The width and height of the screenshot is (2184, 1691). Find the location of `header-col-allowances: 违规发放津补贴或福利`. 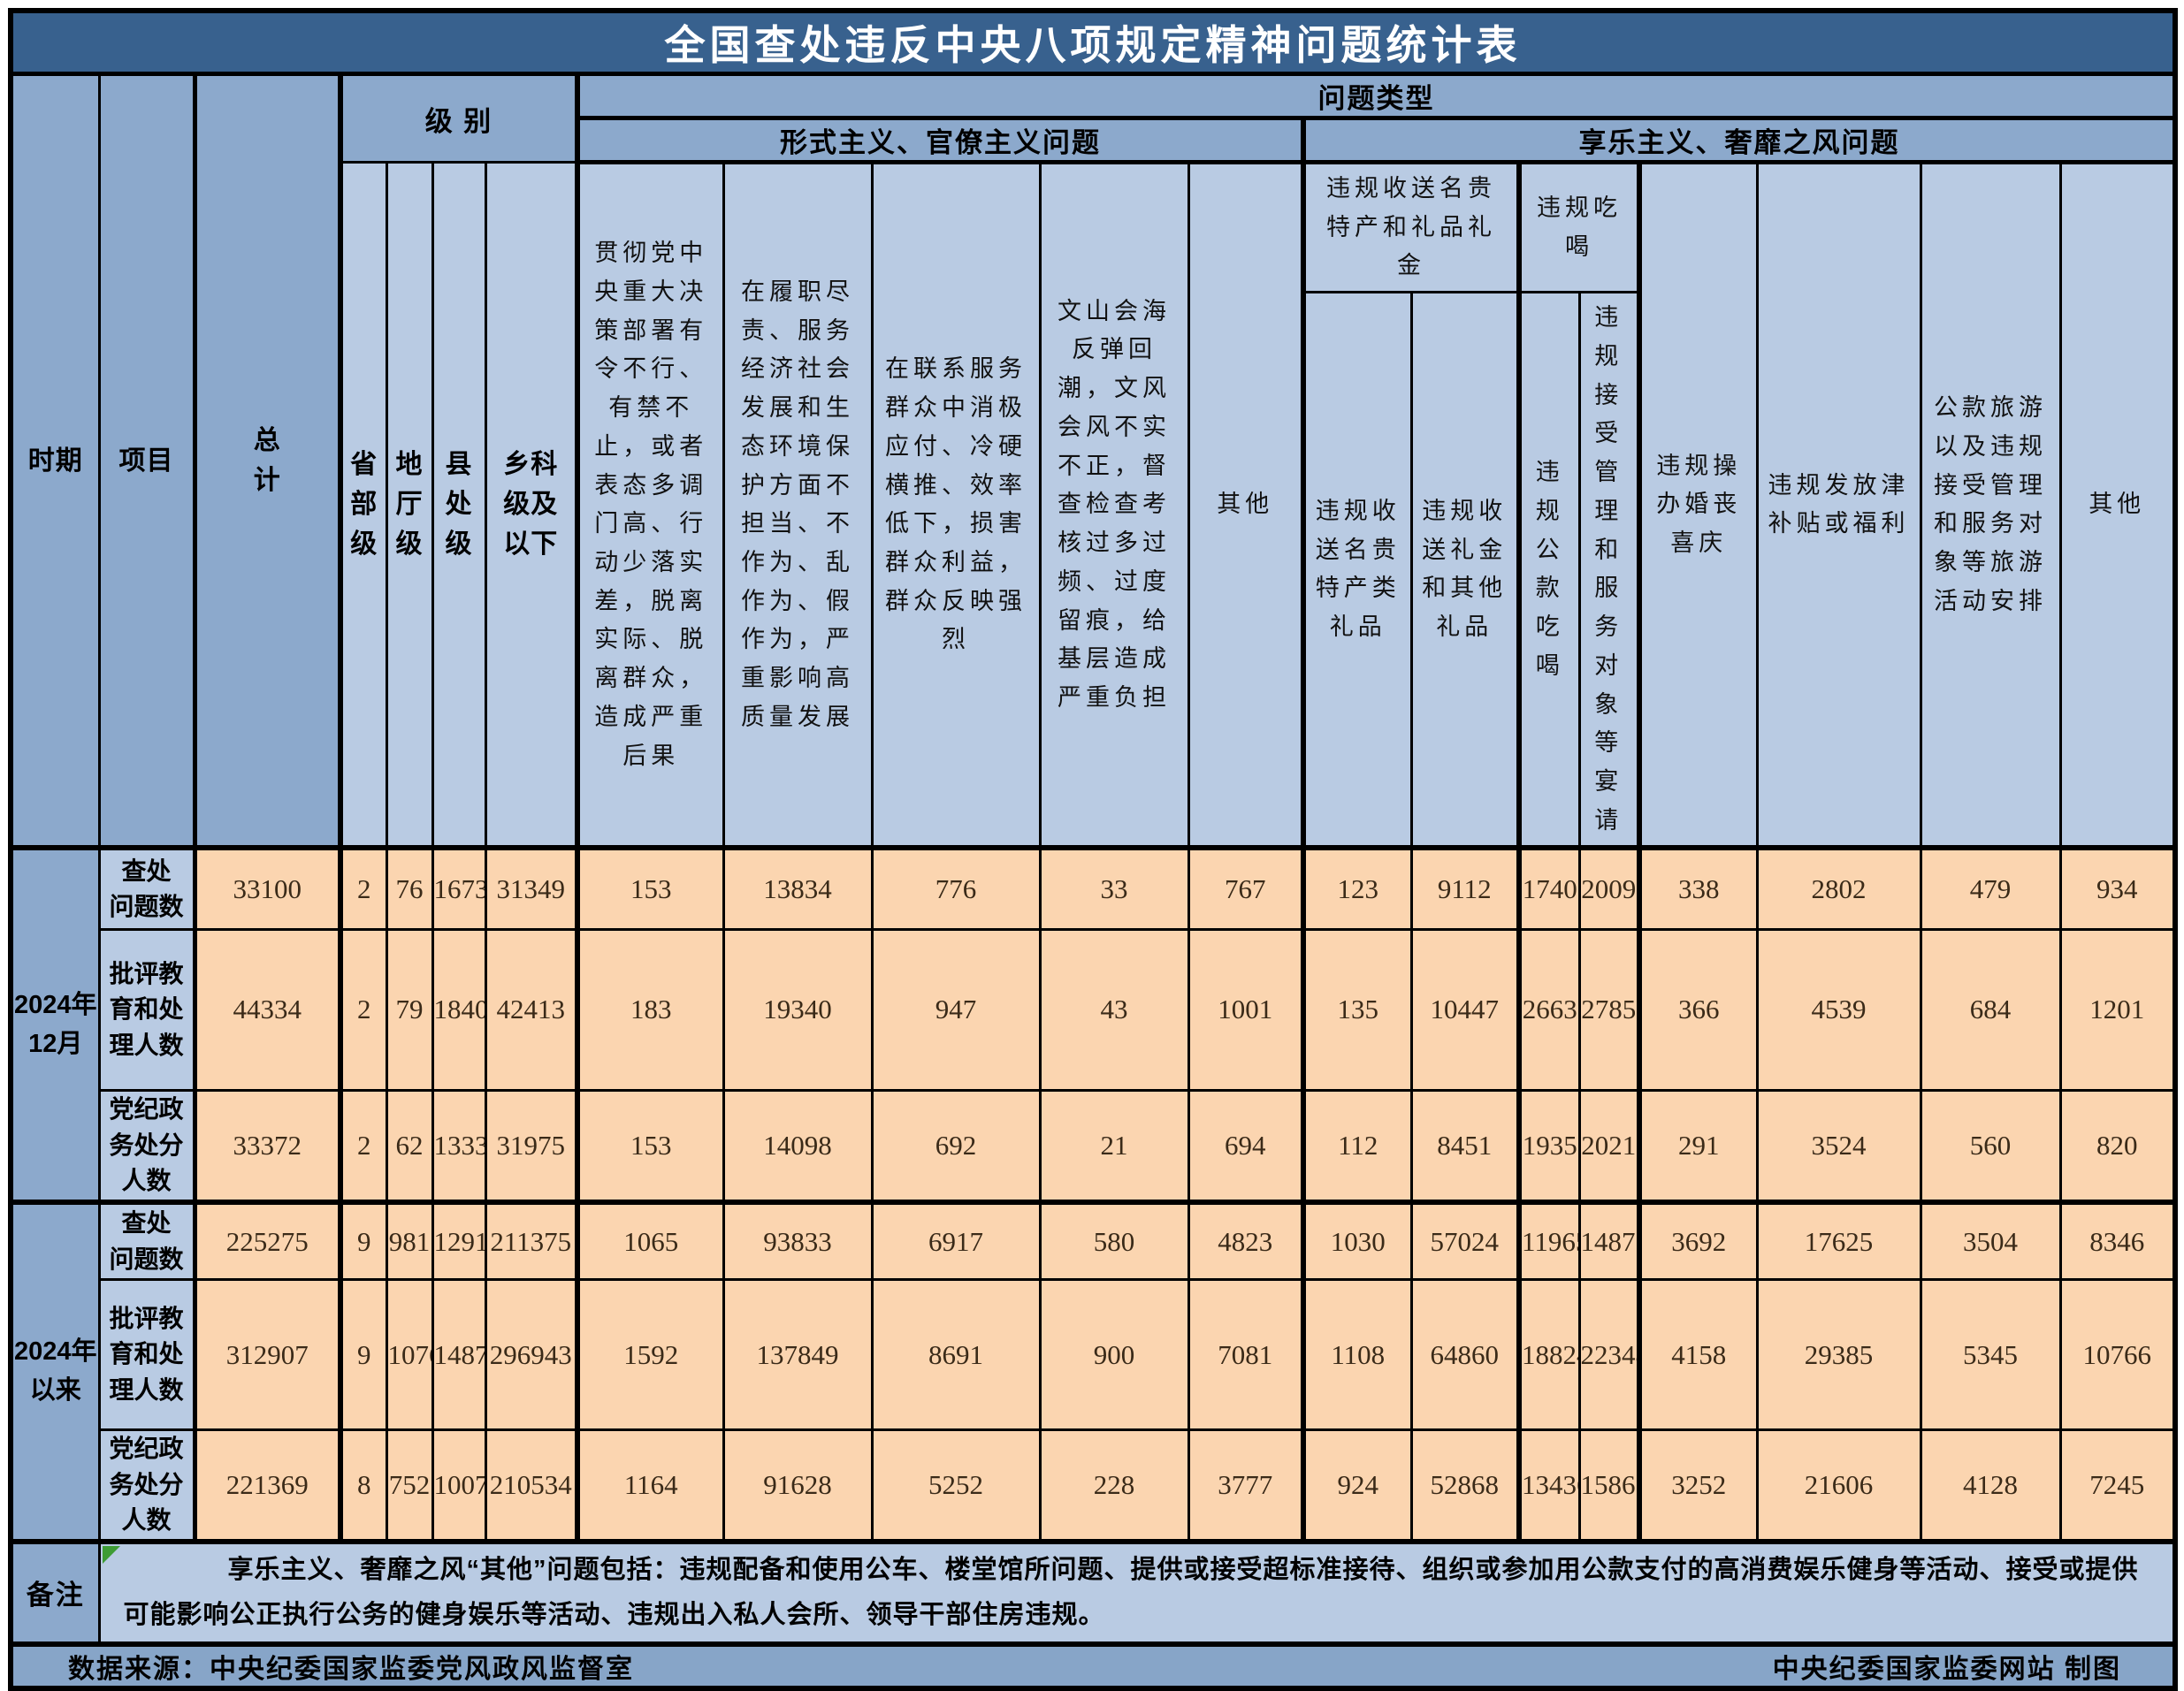

header-col-allowances: 违规发放津补贴或福利 is located at coordinates (1838, 505).